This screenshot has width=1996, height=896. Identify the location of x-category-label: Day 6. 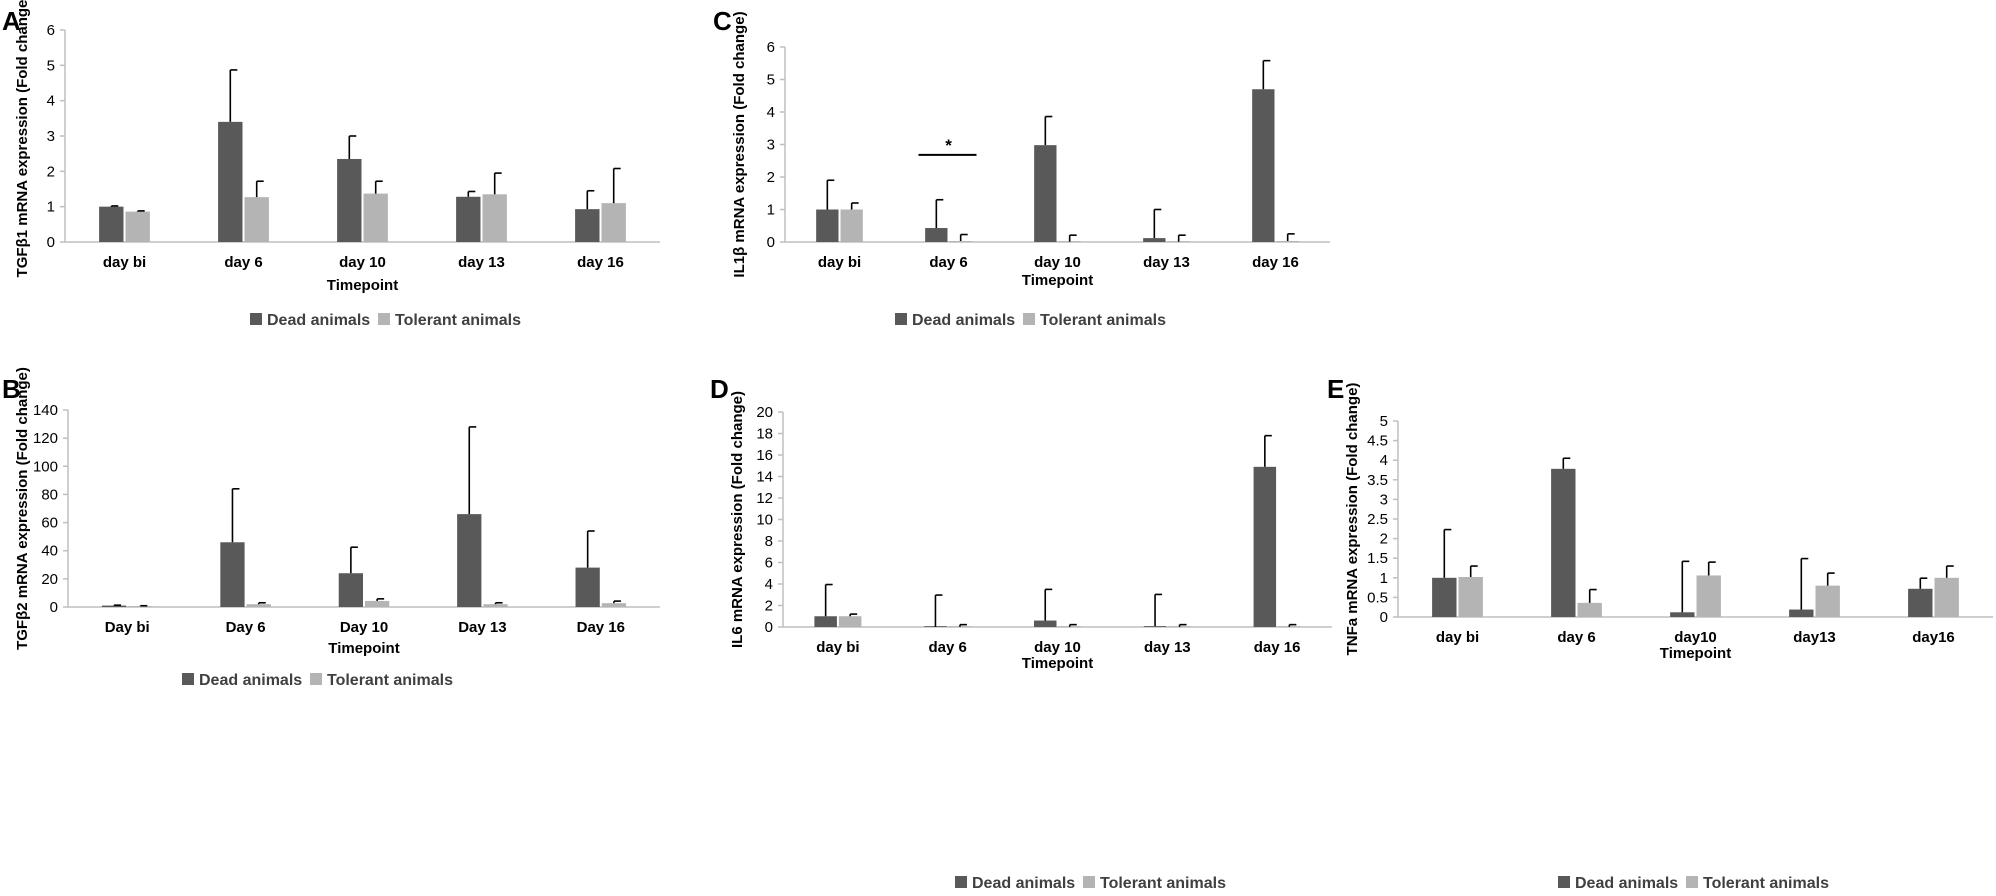
(246, 627).